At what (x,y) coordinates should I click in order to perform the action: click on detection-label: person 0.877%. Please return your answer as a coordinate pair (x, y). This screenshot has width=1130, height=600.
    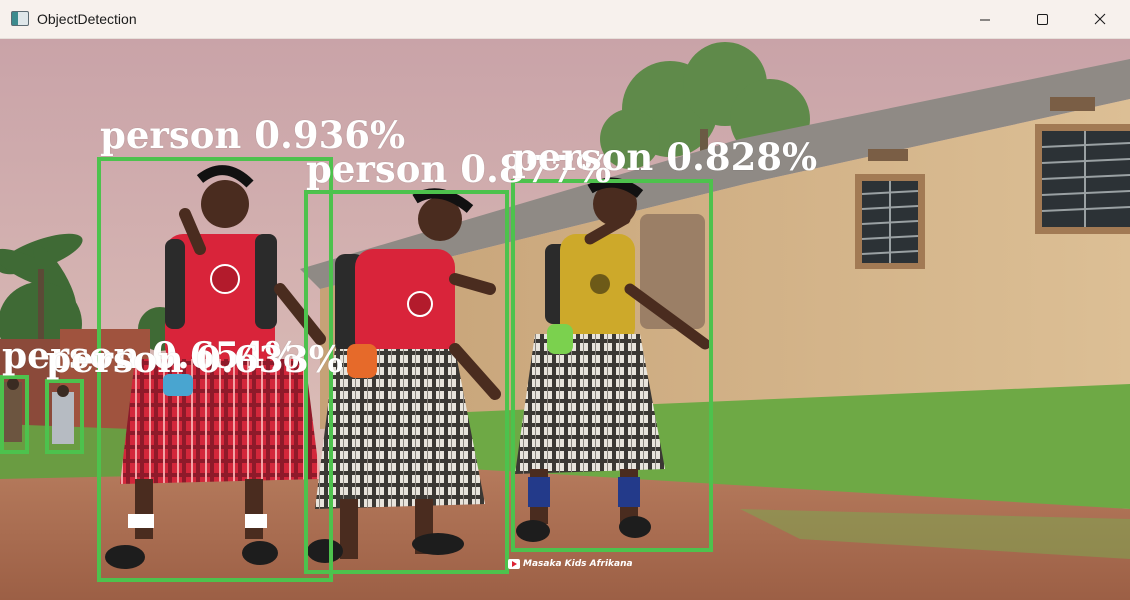
    Looking at the image, I should click on (459, 169).